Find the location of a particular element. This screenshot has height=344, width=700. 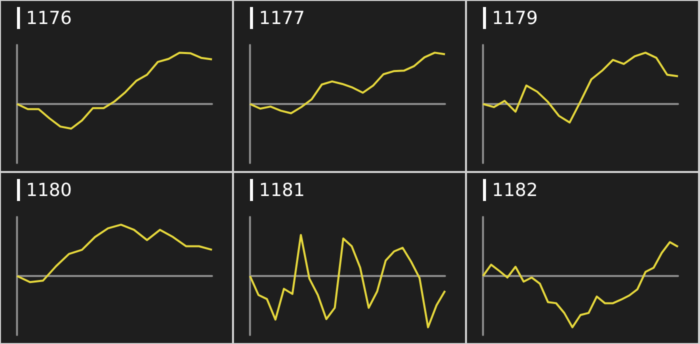

chart-title: 1179 is located at coordinates (515, 18).